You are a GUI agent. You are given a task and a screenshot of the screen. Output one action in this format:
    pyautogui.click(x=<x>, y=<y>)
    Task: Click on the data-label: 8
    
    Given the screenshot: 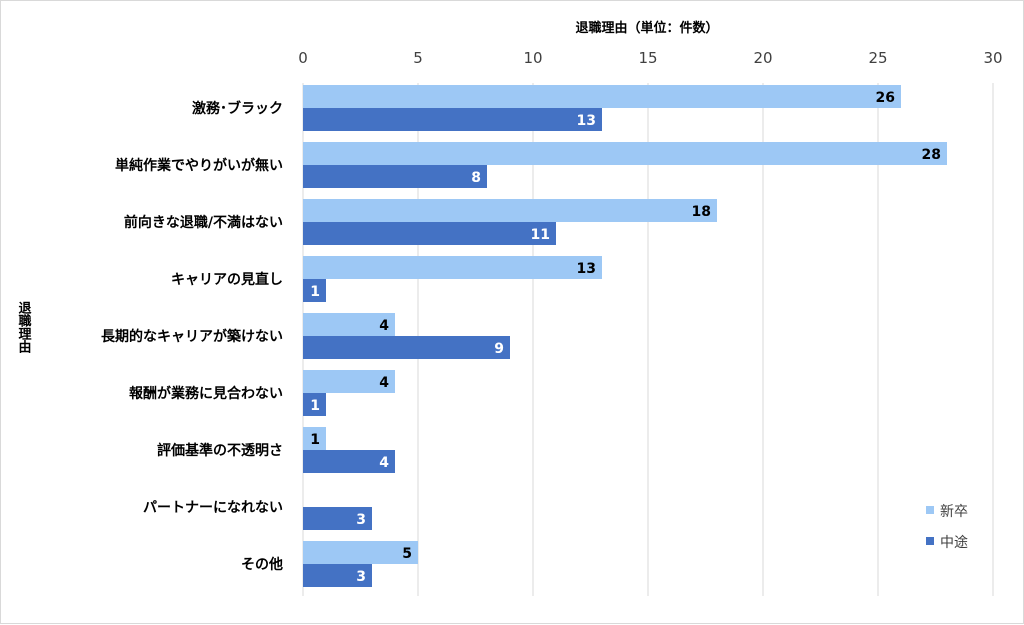 What is the action you would take?
    pyautogui.click(x=476, y=178)
    